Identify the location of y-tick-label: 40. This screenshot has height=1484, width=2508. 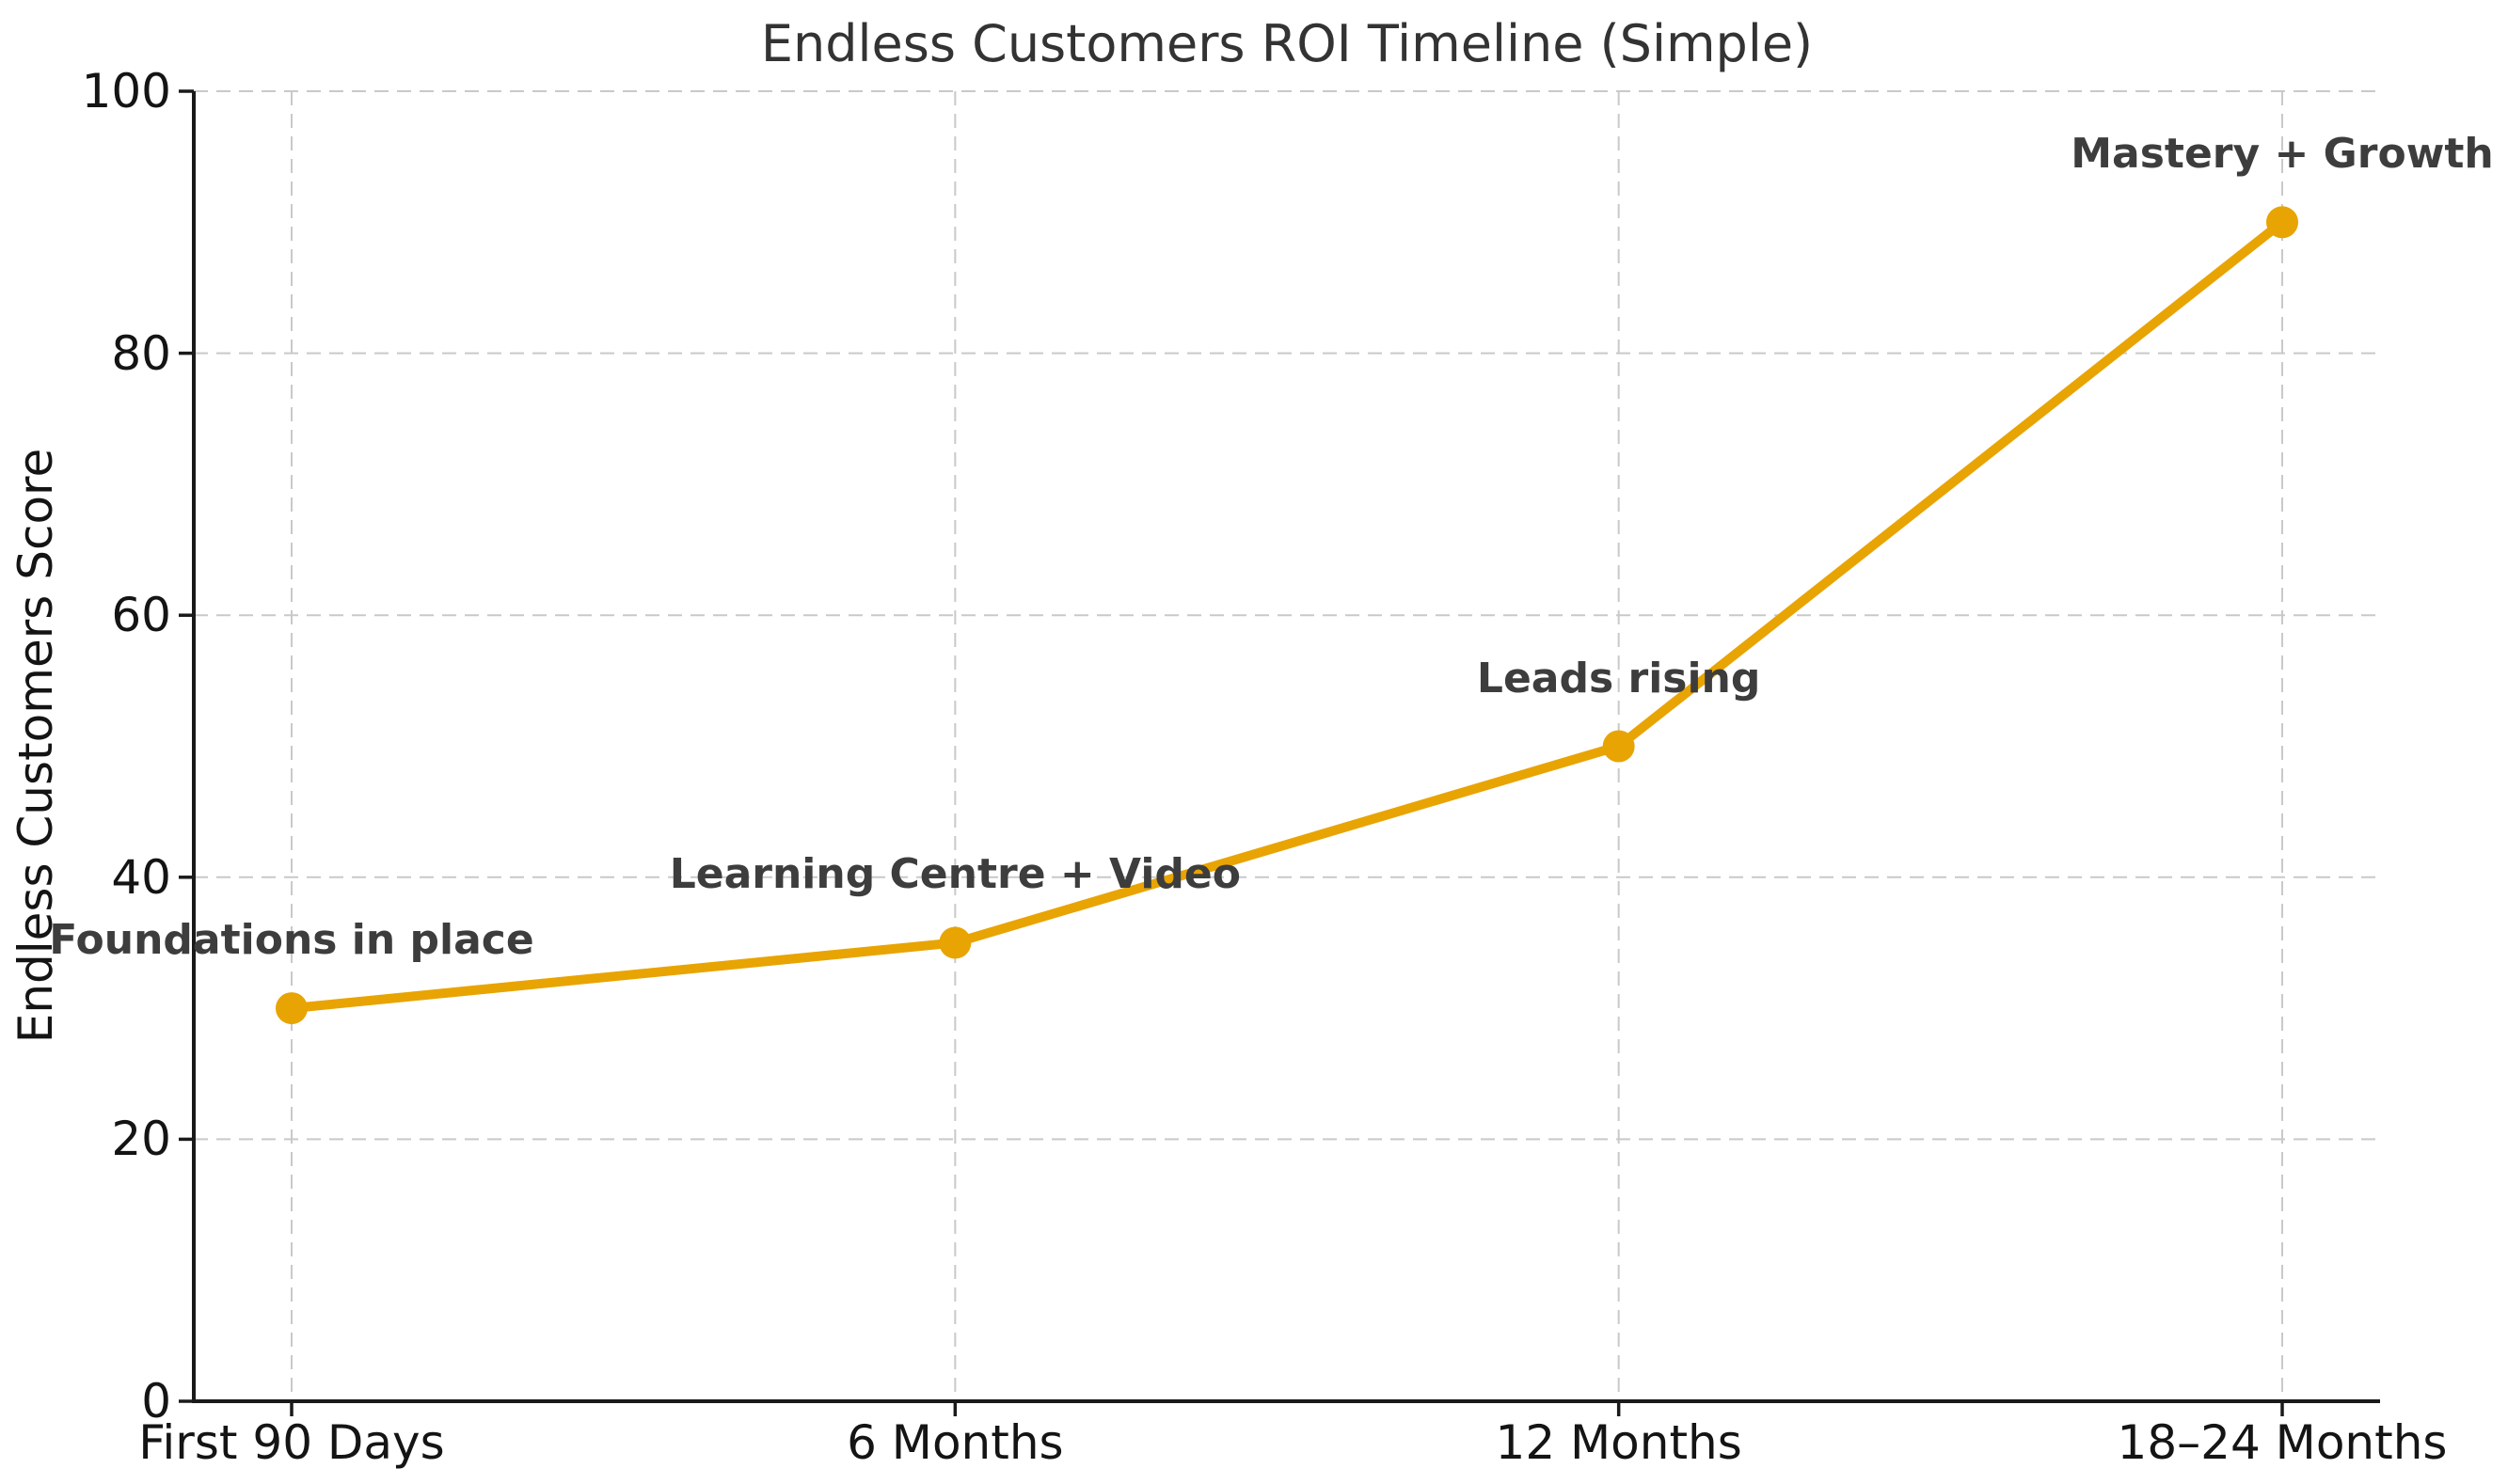
(141, 877).